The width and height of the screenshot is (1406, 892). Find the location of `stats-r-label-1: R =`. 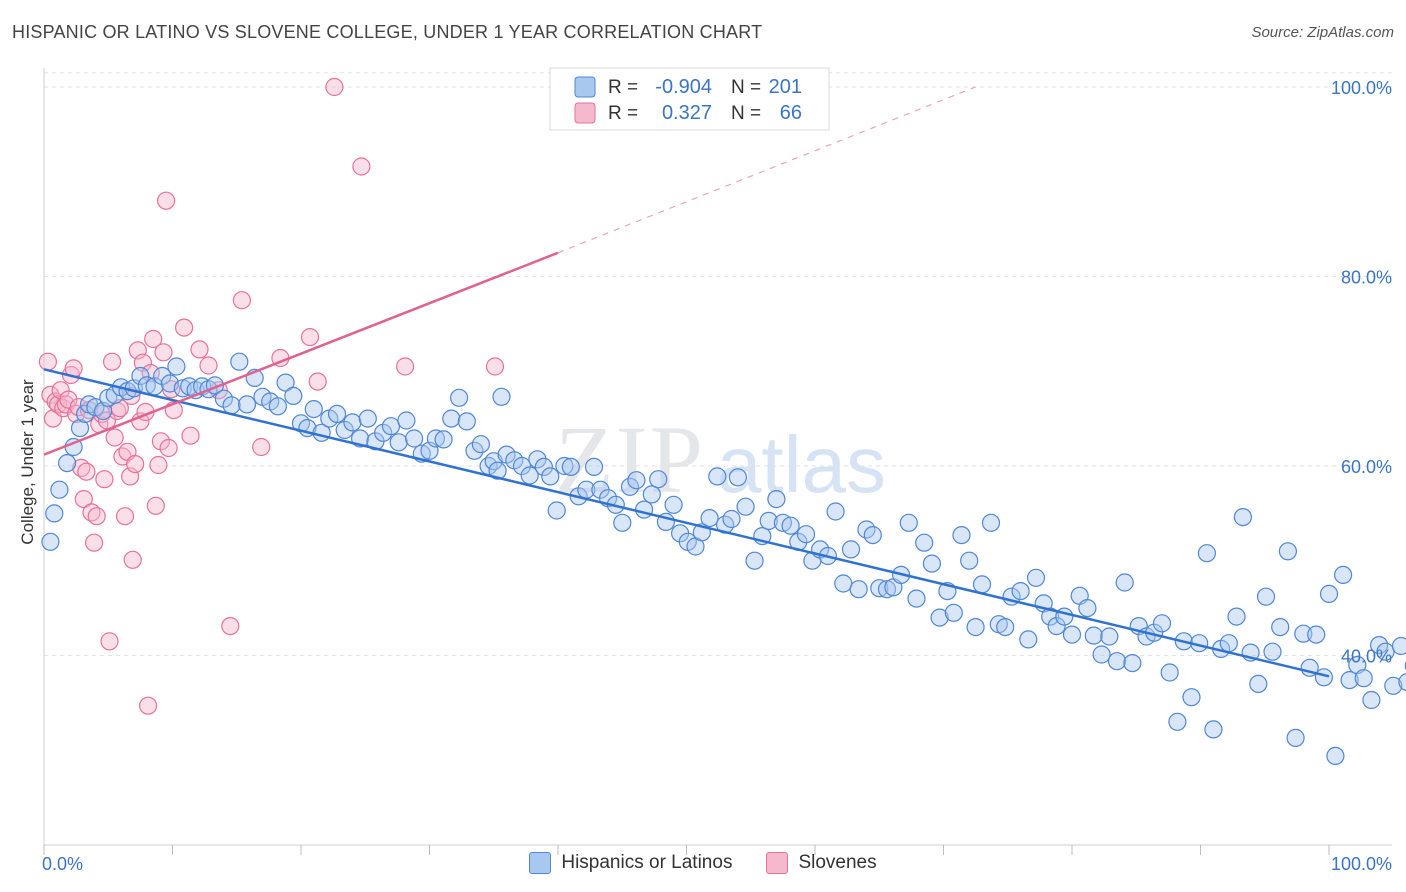

stats-r-label-1: R = is located at coordinates (623, 87).